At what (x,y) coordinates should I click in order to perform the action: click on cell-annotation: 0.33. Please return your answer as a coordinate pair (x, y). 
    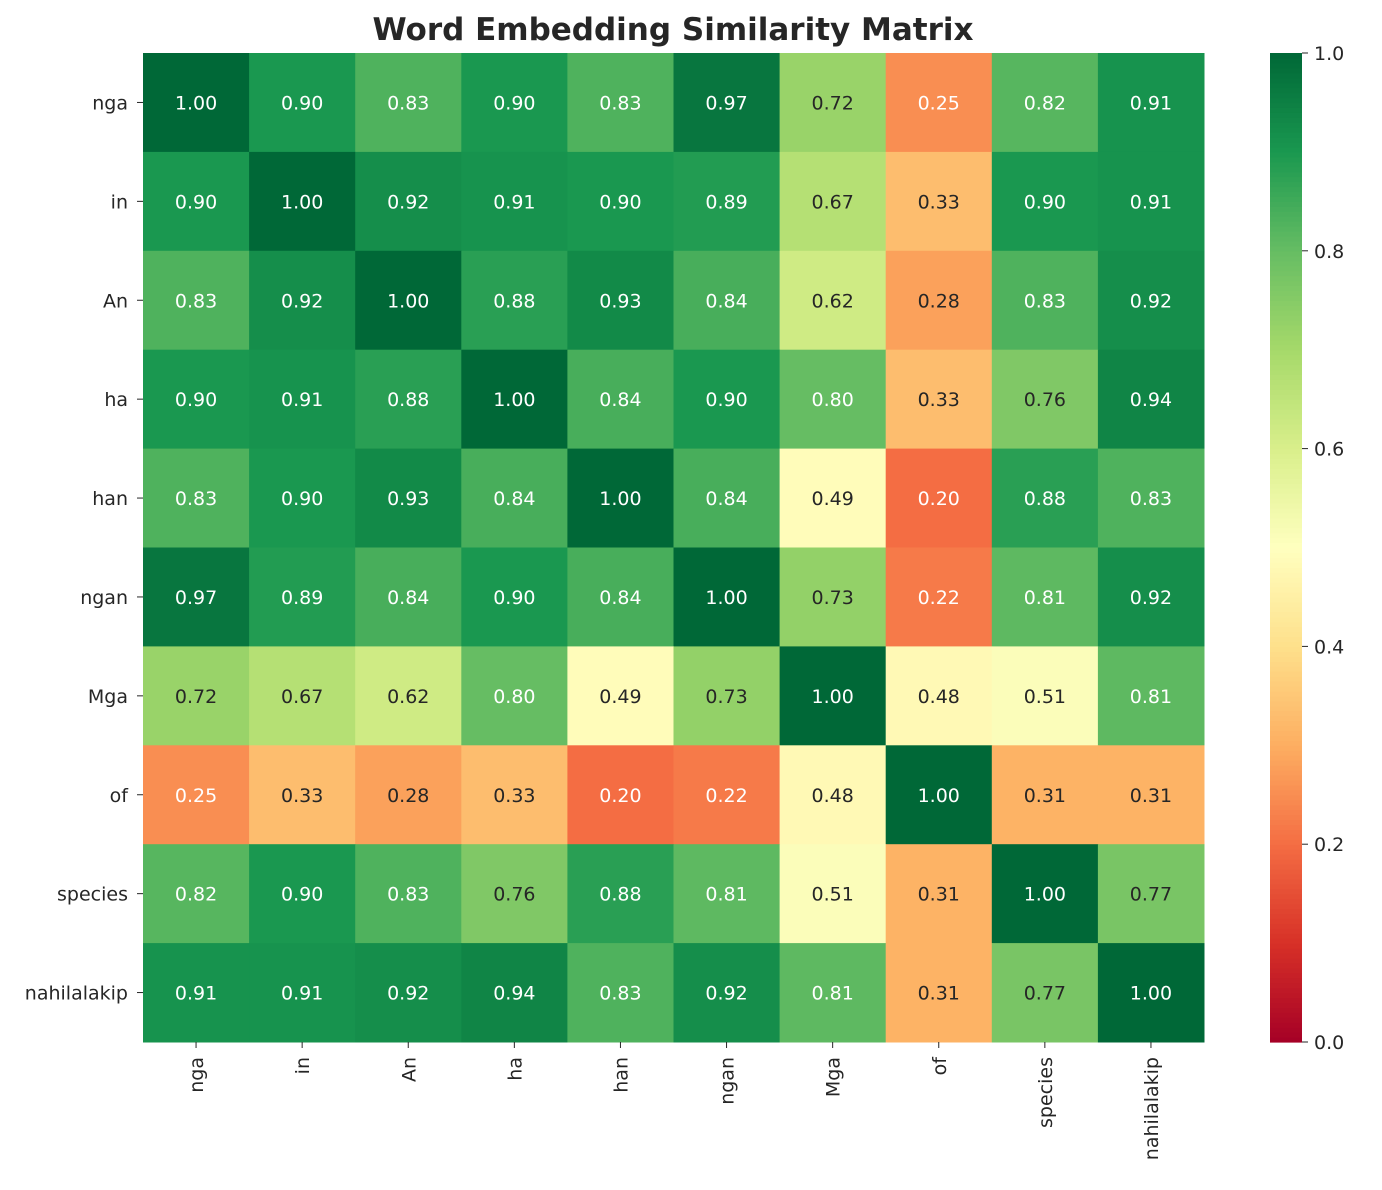
    Looking at the image, I should click on (939, 400).